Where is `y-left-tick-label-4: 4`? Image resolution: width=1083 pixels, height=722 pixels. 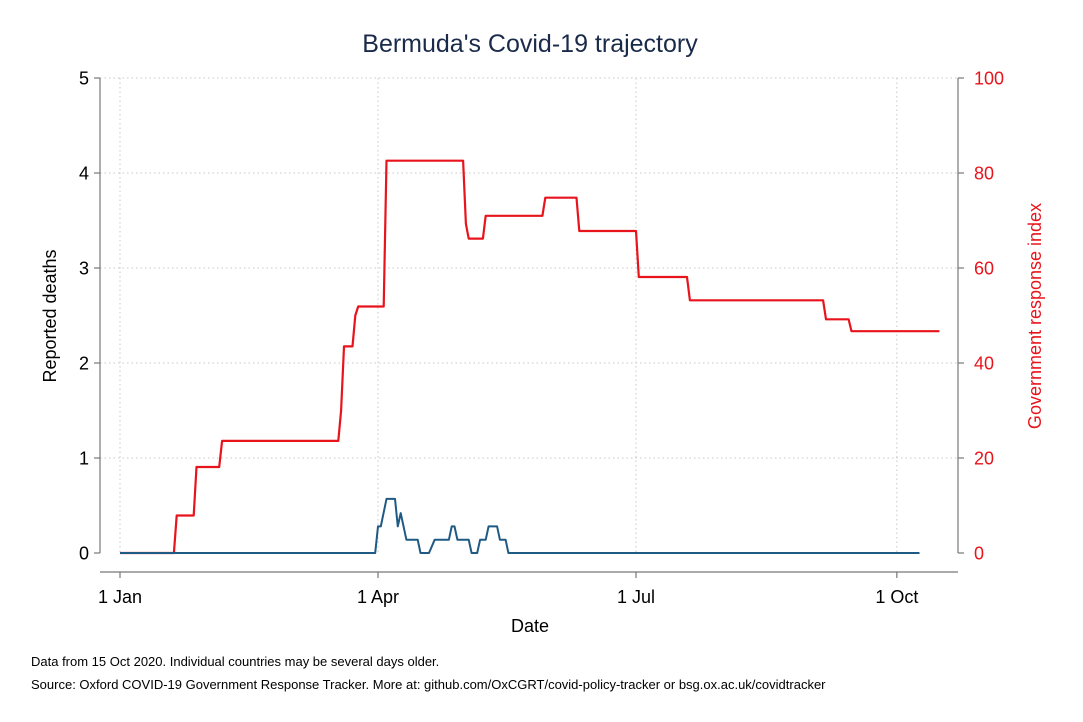
y-left-tick-label-4: 4 is located at coordinates (84, 174).